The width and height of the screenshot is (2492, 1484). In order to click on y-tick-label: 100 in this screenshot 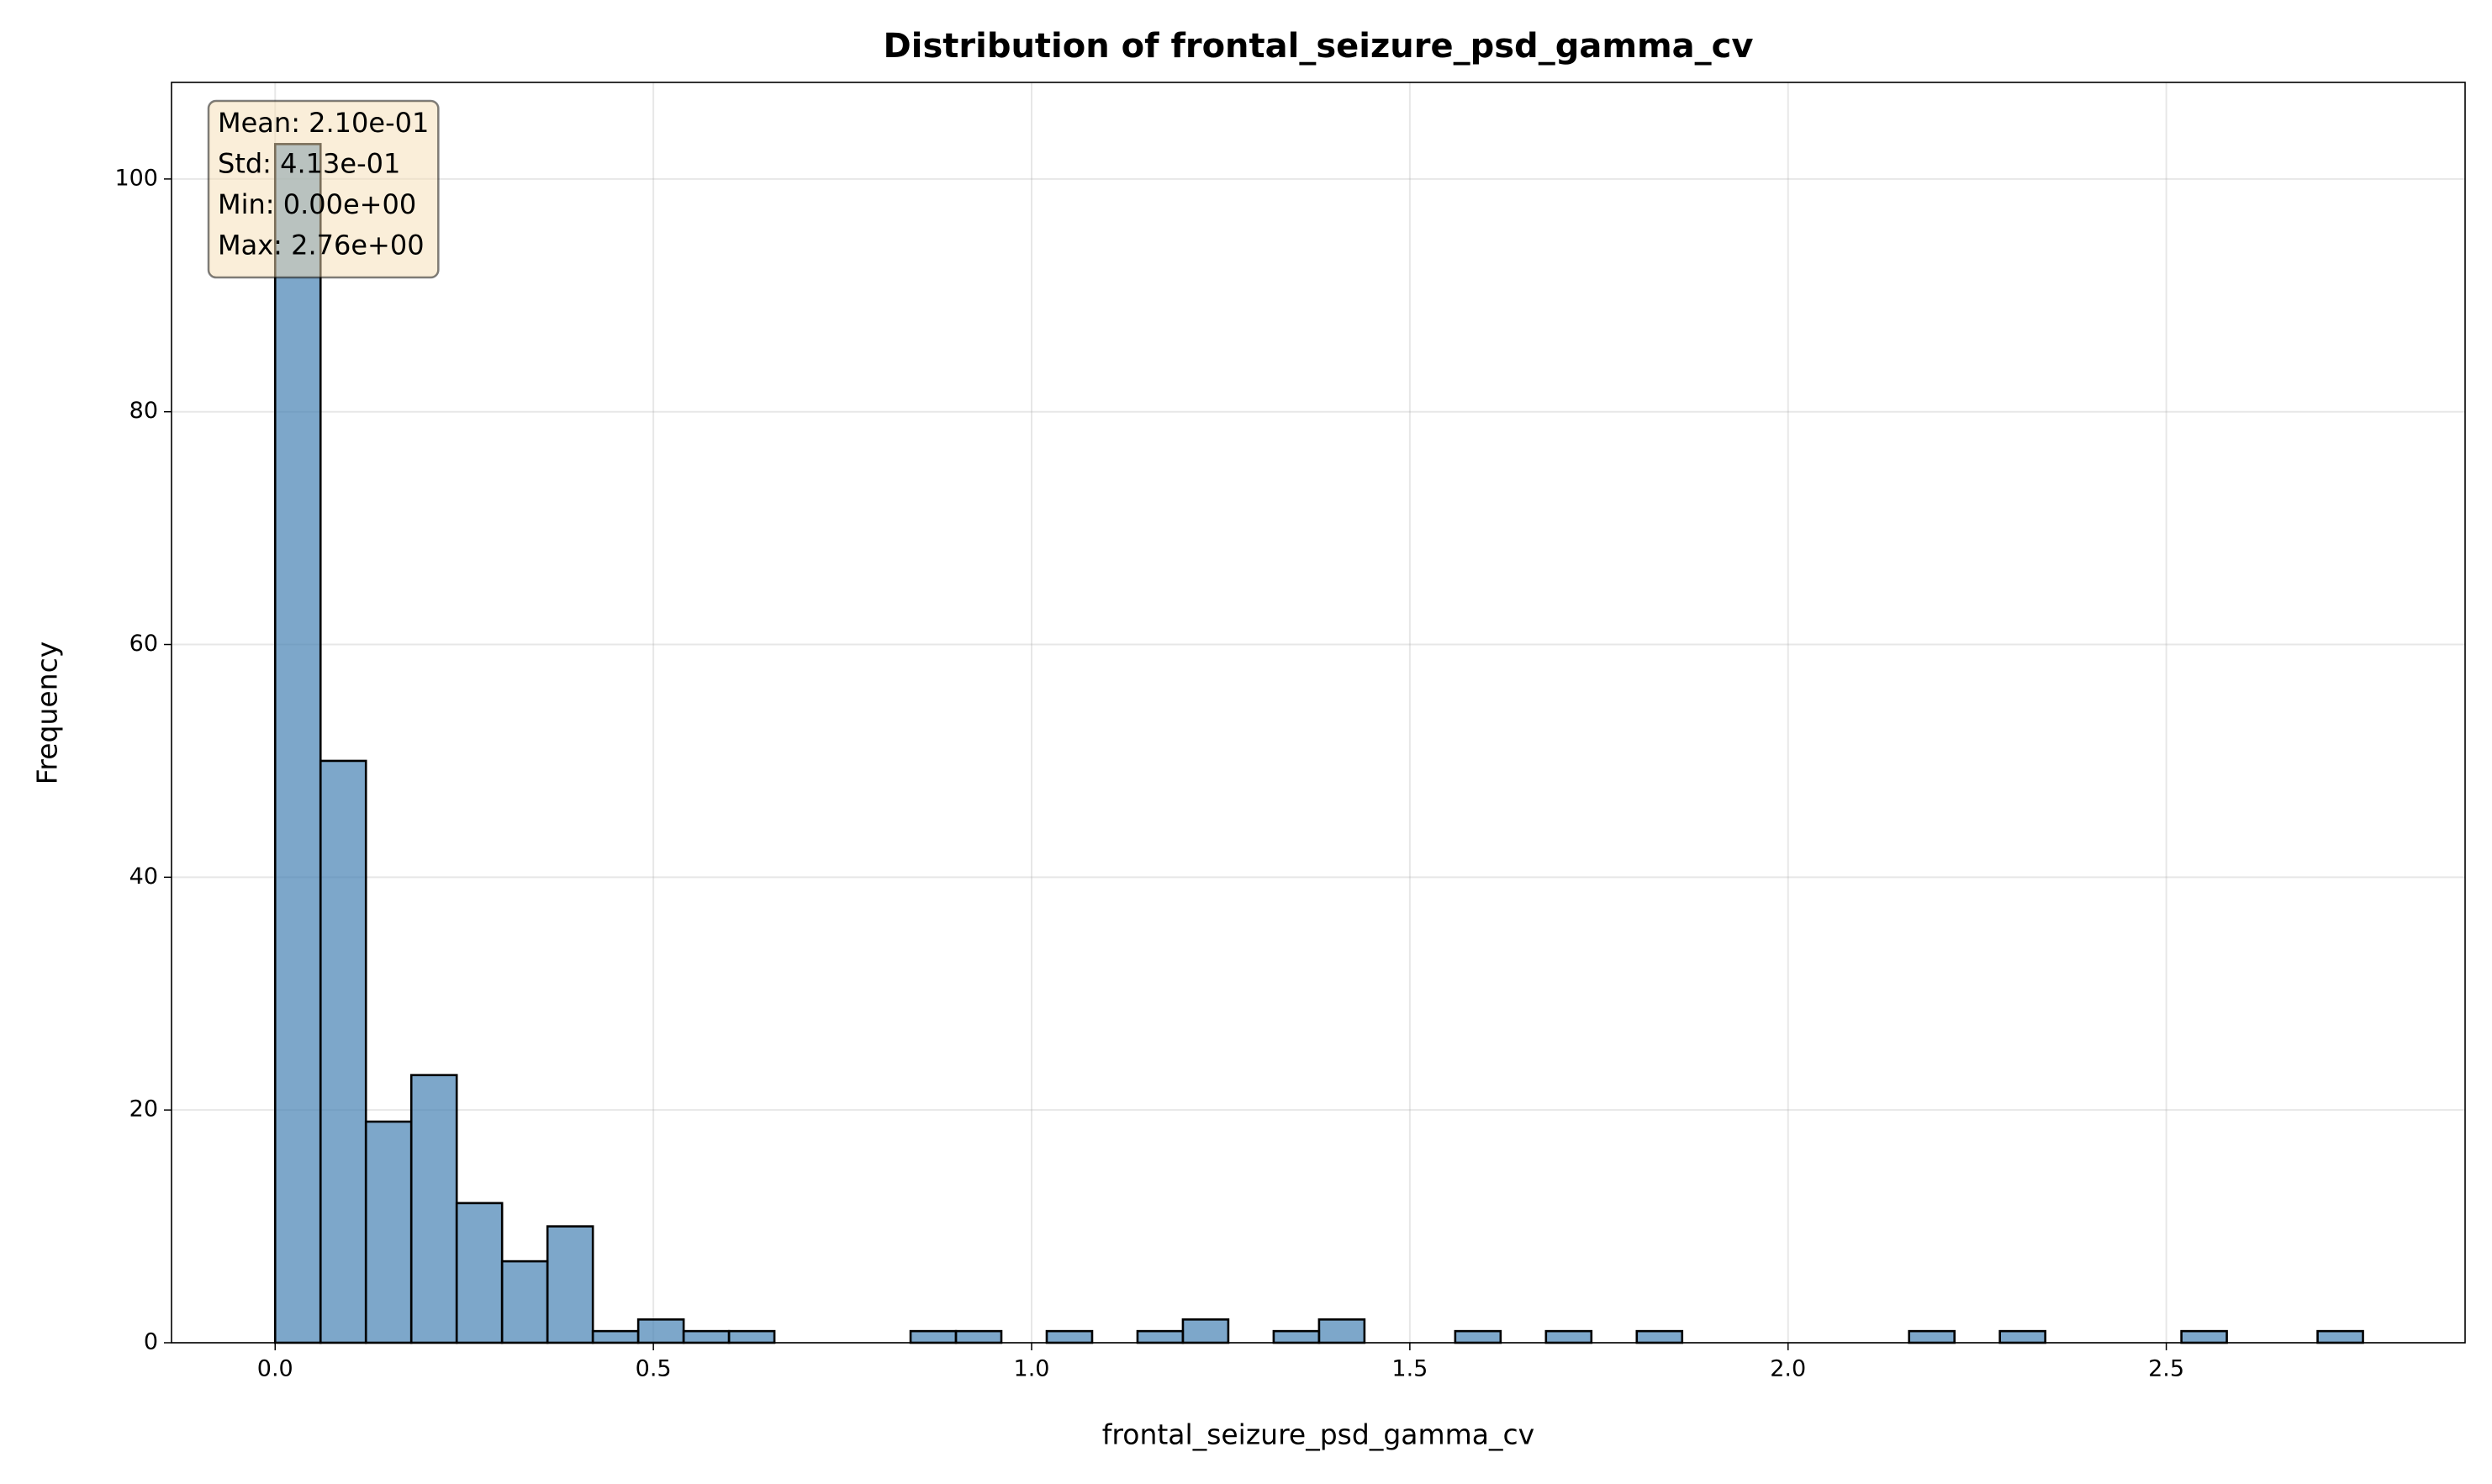, I will do `click(136, 178)`.